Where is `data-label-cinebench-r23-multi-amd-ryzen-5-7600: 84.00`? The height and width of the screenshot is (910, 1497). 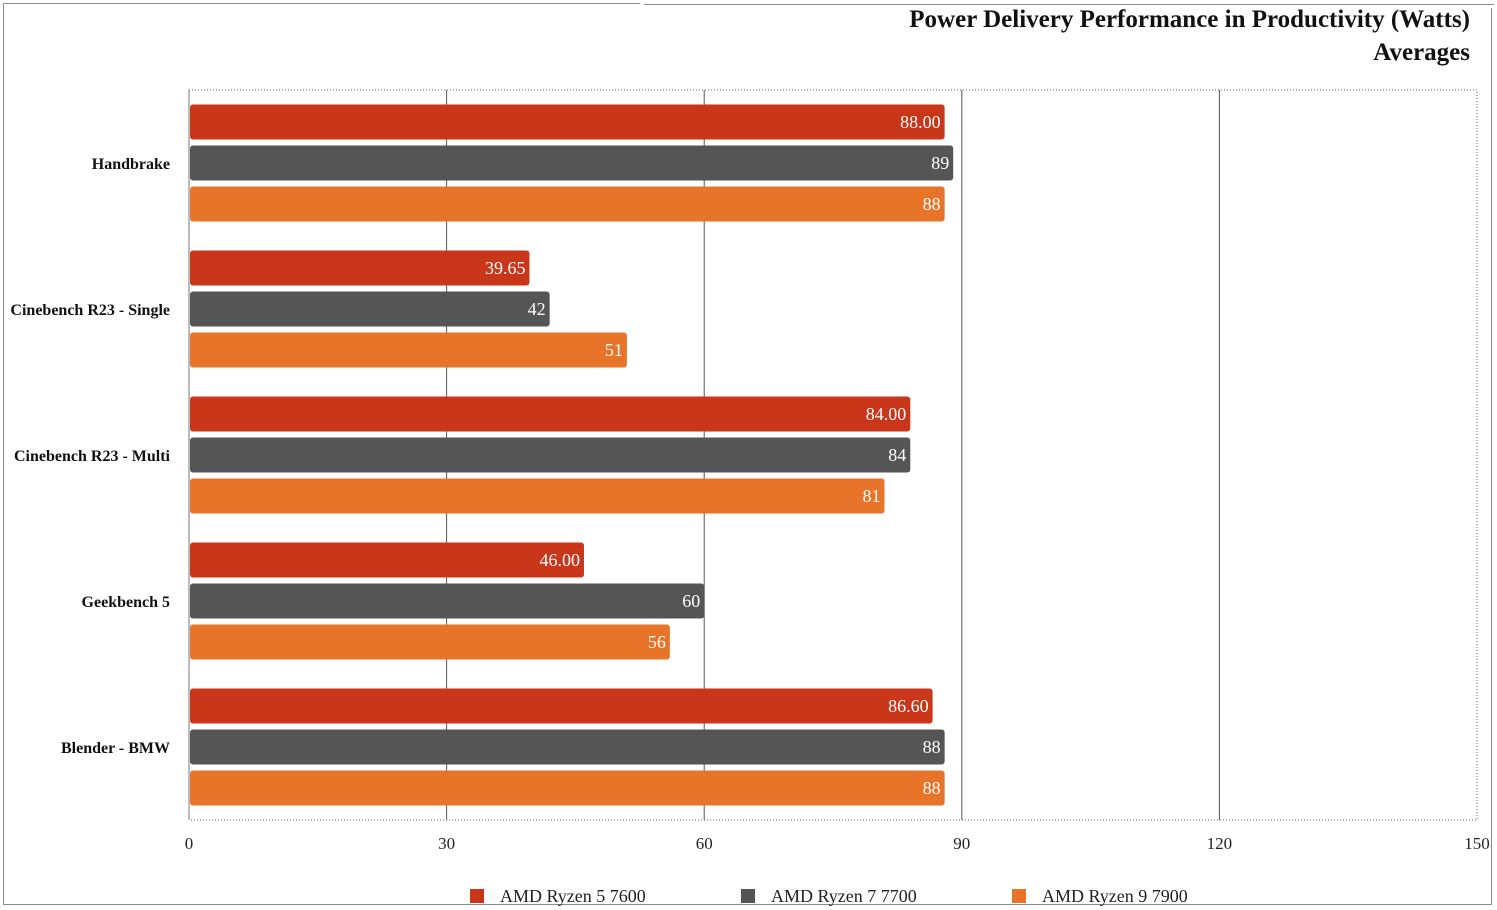 data-label-cinebench-r23-multi-amd-ryzen-5-7600: 84.00 is located at coordinates (886, 414).